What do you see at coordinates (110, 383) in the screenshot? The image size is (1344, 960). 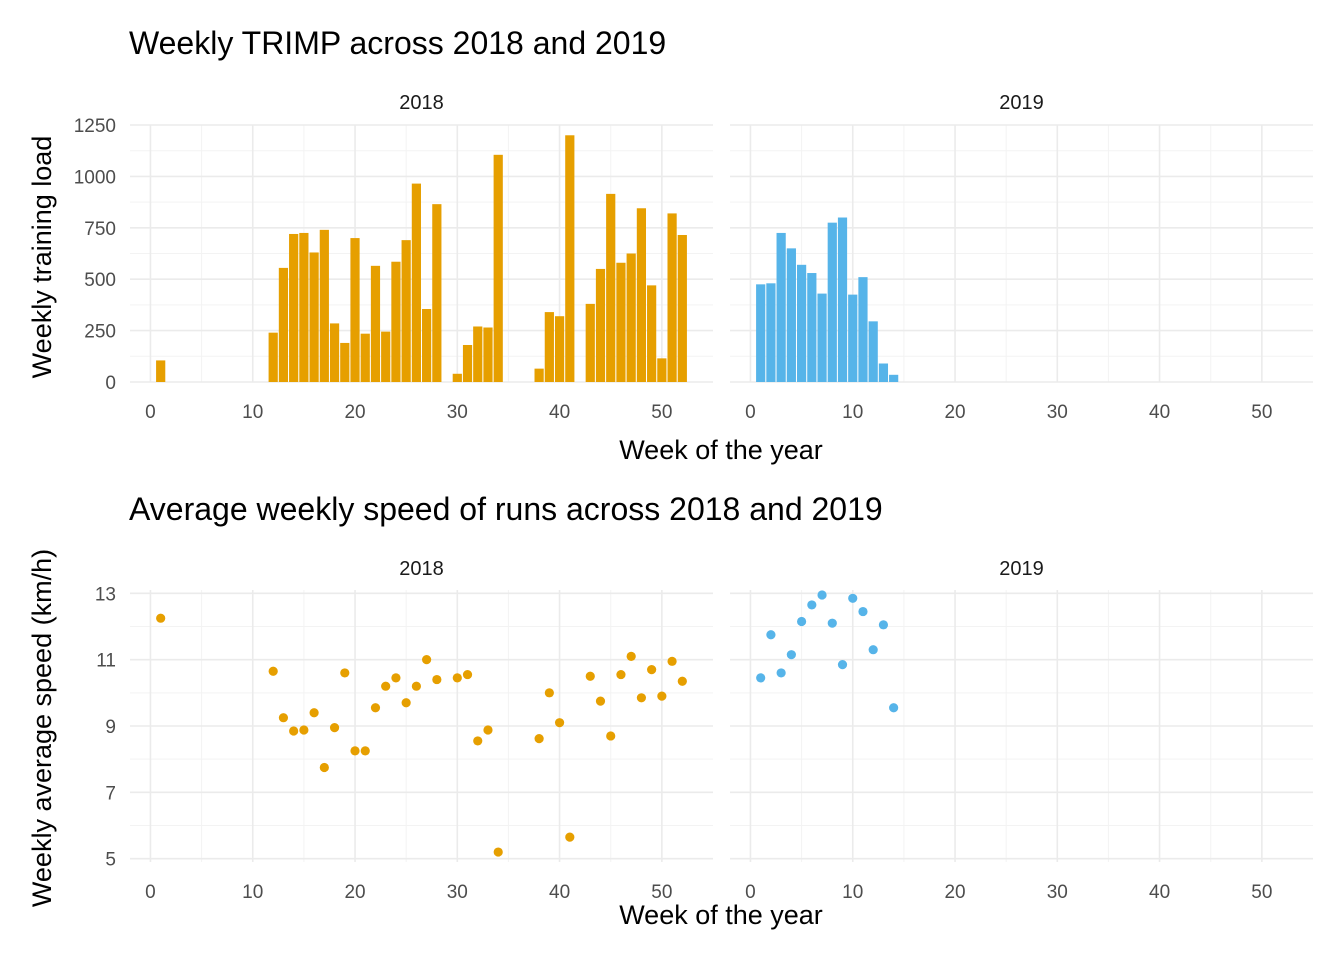 I see `y-tick-label: 0` at bounding box center [110, 383].